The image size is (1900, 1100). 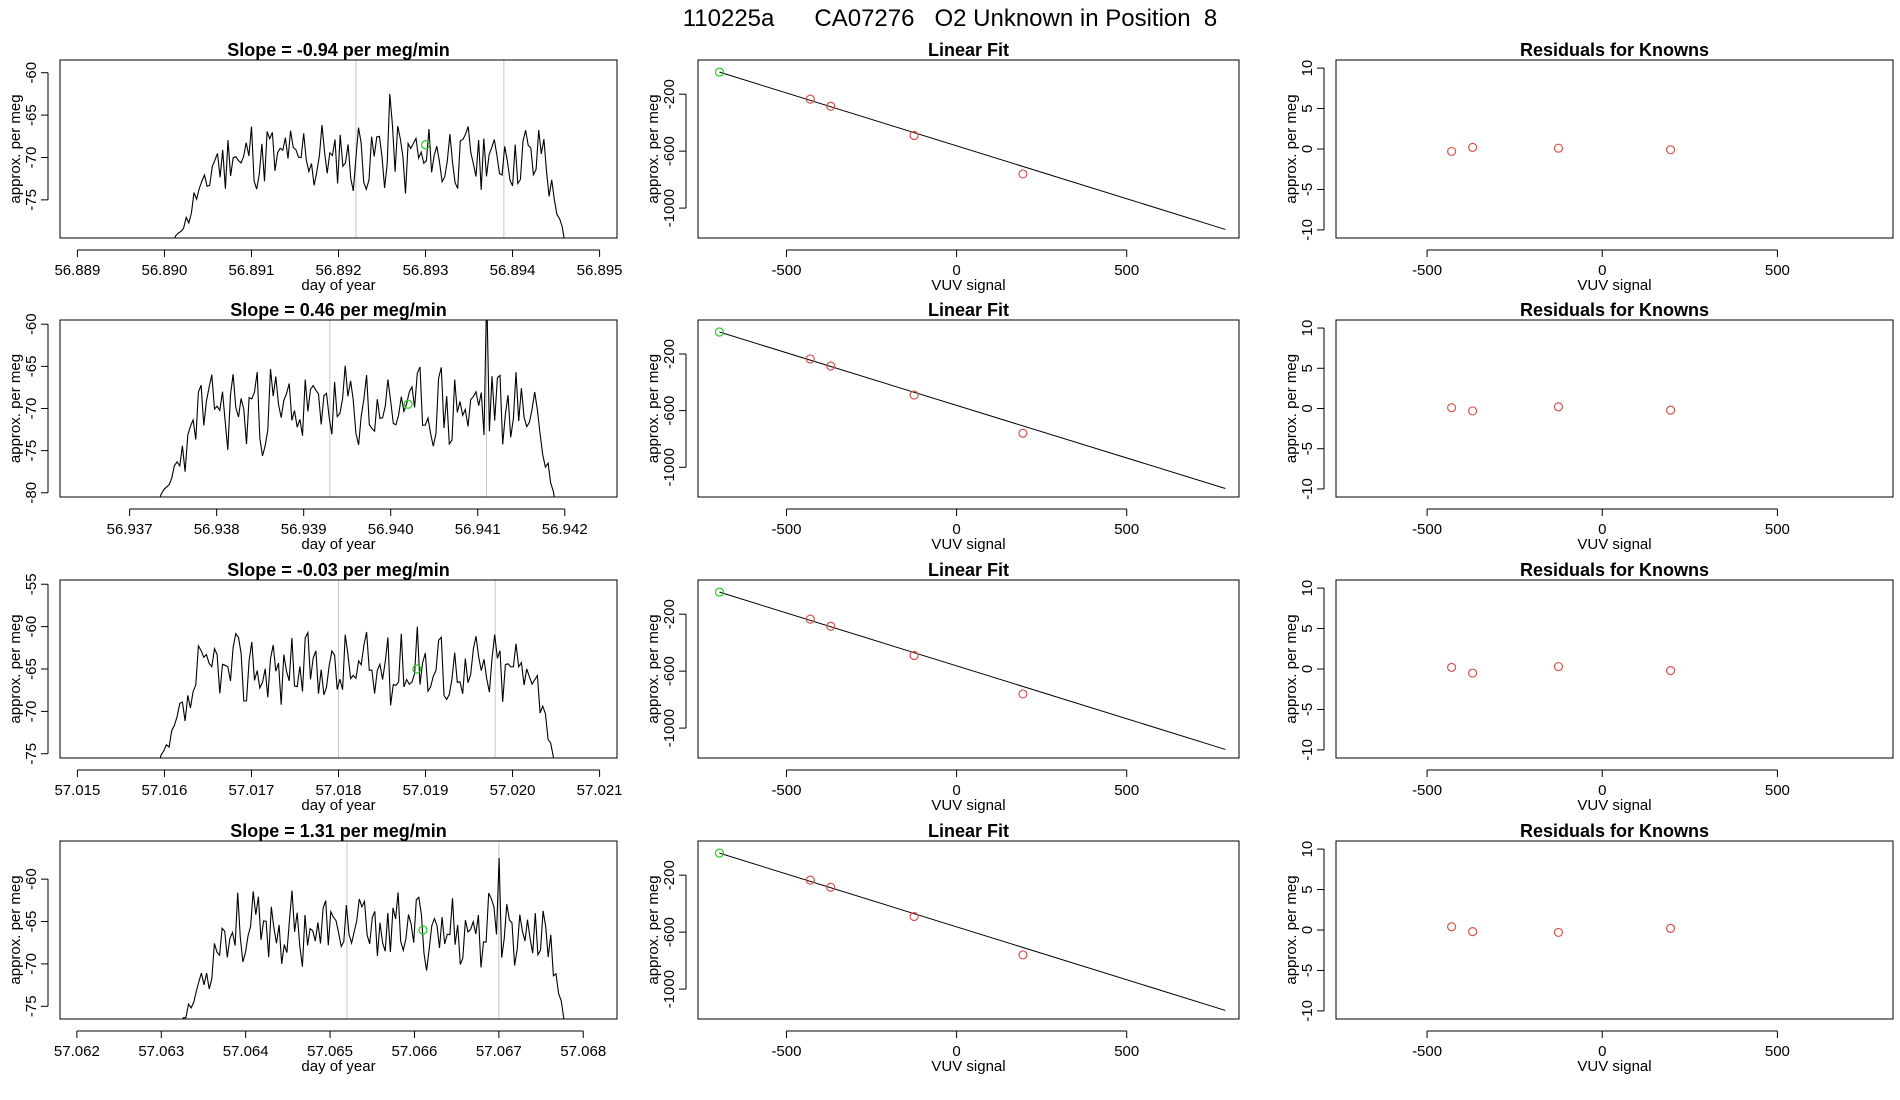 What do you see at coordinates (339, 790) in the screenshot?
I see `x-tick-label: 57.018` at bounding box center [339, 790].